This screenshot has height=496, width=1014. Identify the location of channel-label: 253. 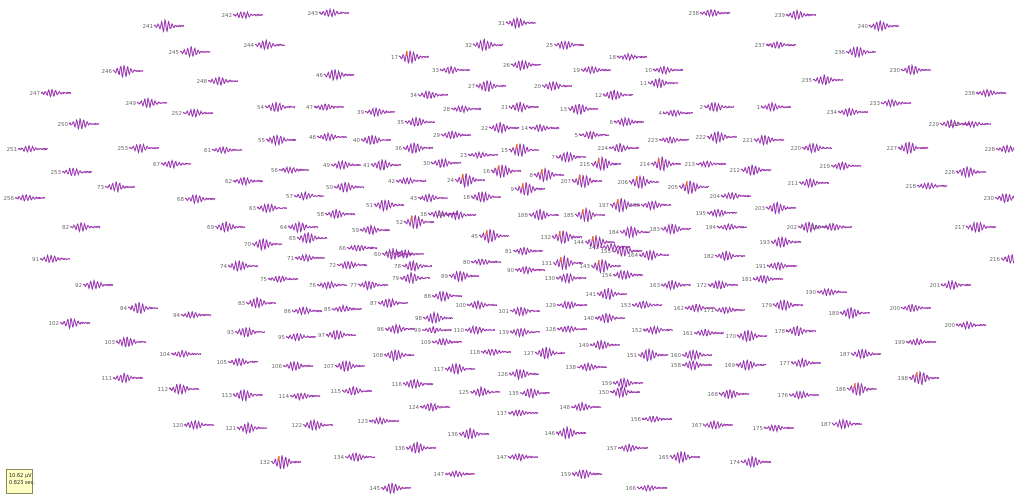
(123, 149).